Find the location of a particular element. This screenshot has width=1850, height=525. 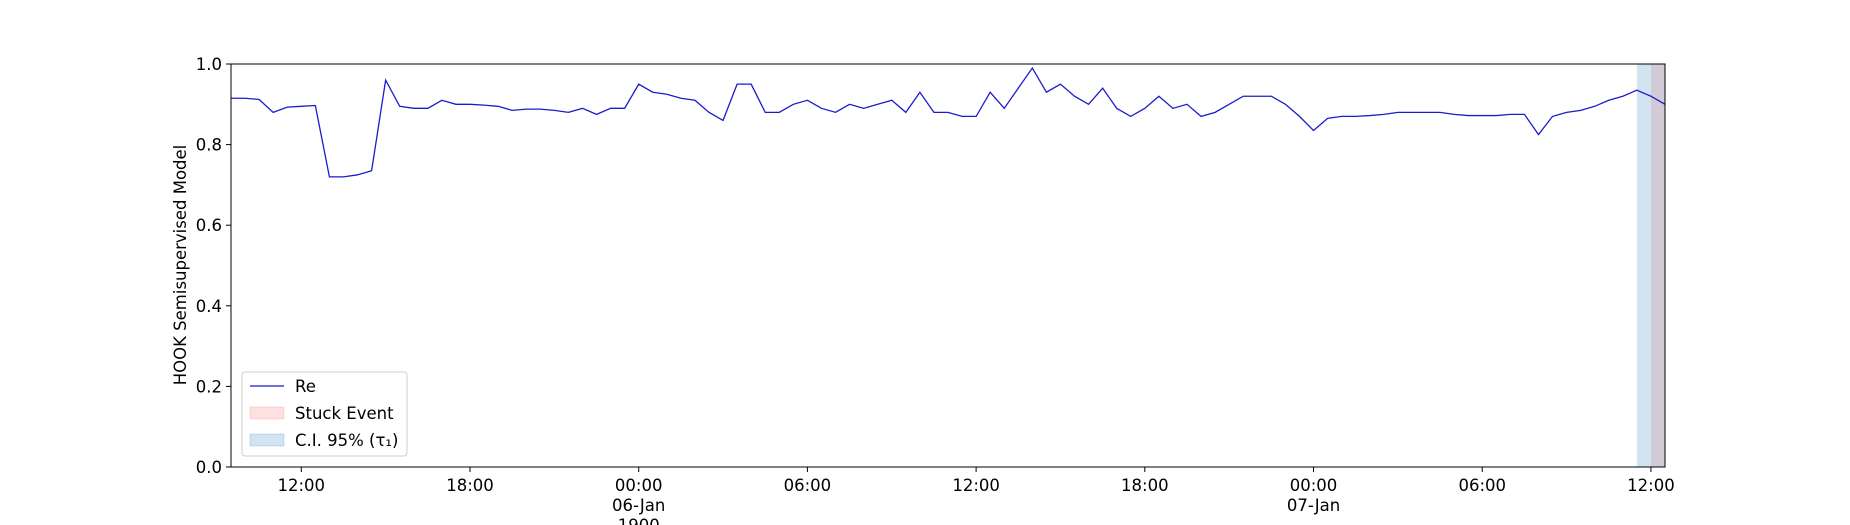

legend-label: Re is located at coordinates (305, 386).